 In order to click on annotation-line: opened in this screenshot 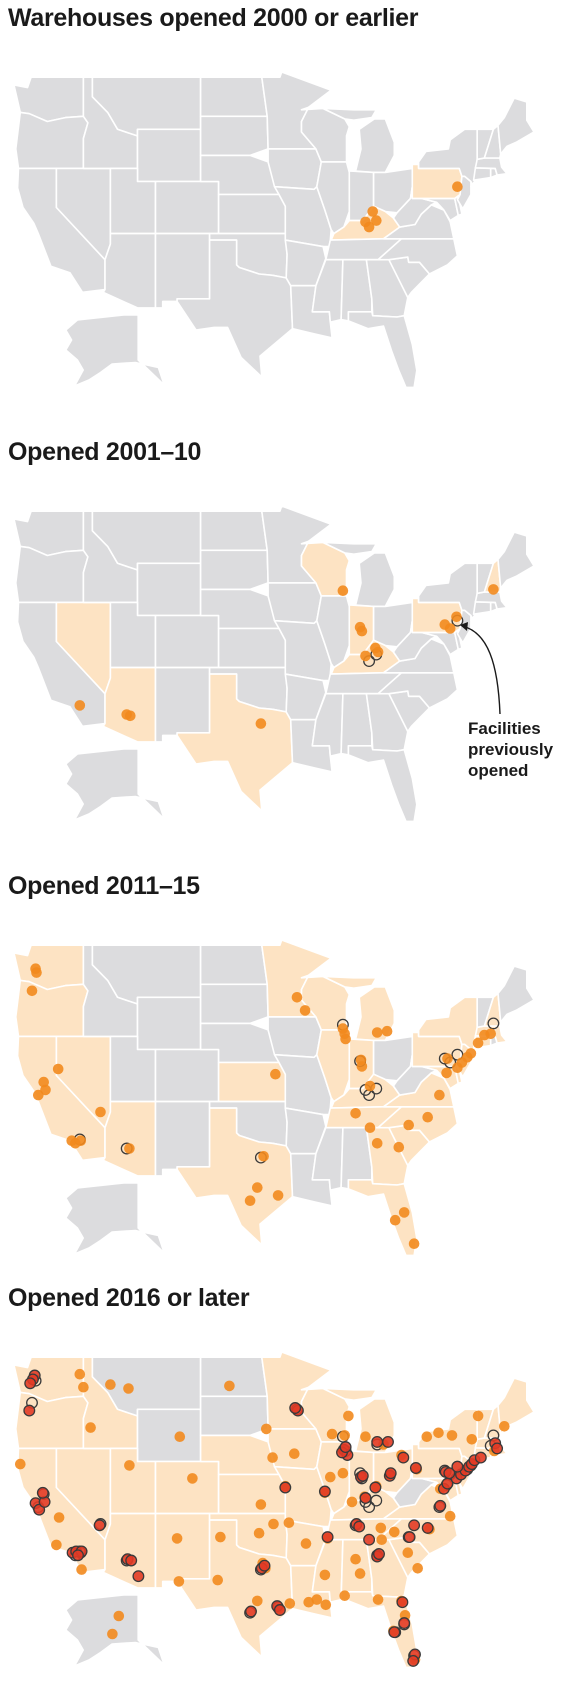, I will do `click(498, 770)`.